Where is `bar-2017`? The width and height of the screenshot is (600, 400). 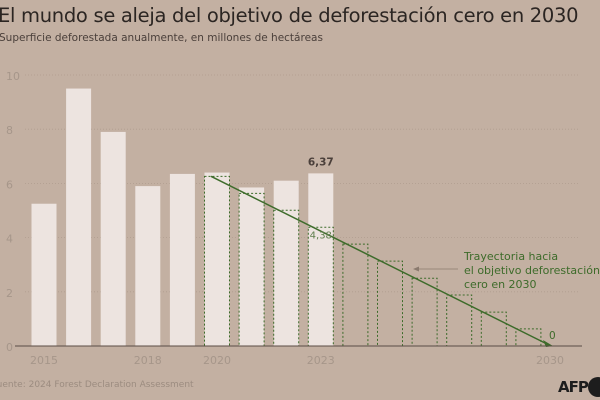 bar-2017 is located at coordinates (113, 238).